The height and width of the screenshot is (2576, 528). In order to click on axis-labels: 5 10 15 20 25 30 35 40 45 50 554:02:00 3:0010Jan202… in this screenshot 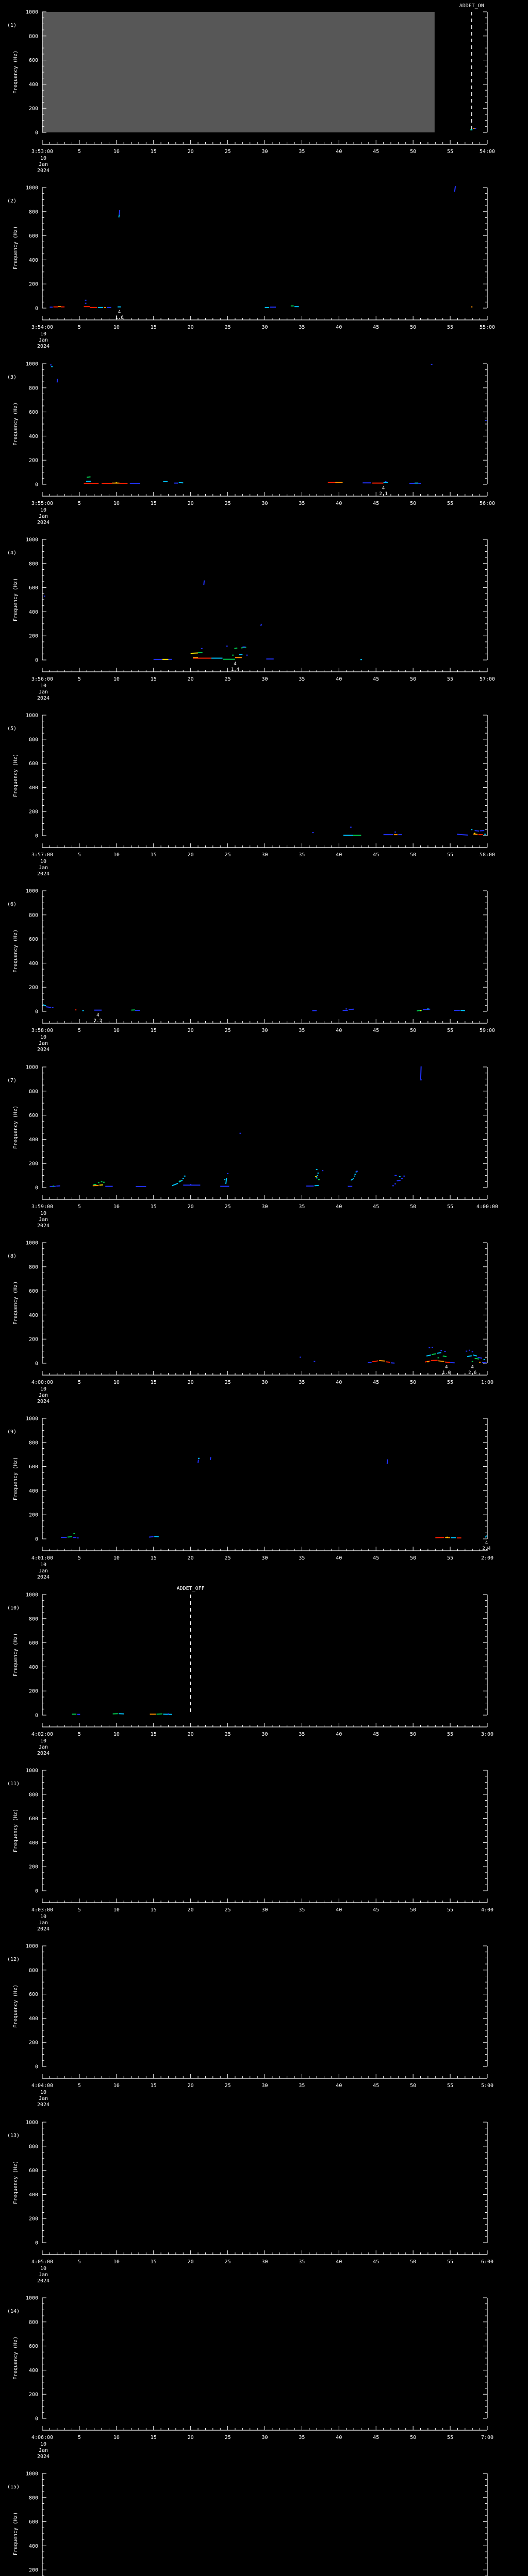, I will do `click(250, 1680)`.